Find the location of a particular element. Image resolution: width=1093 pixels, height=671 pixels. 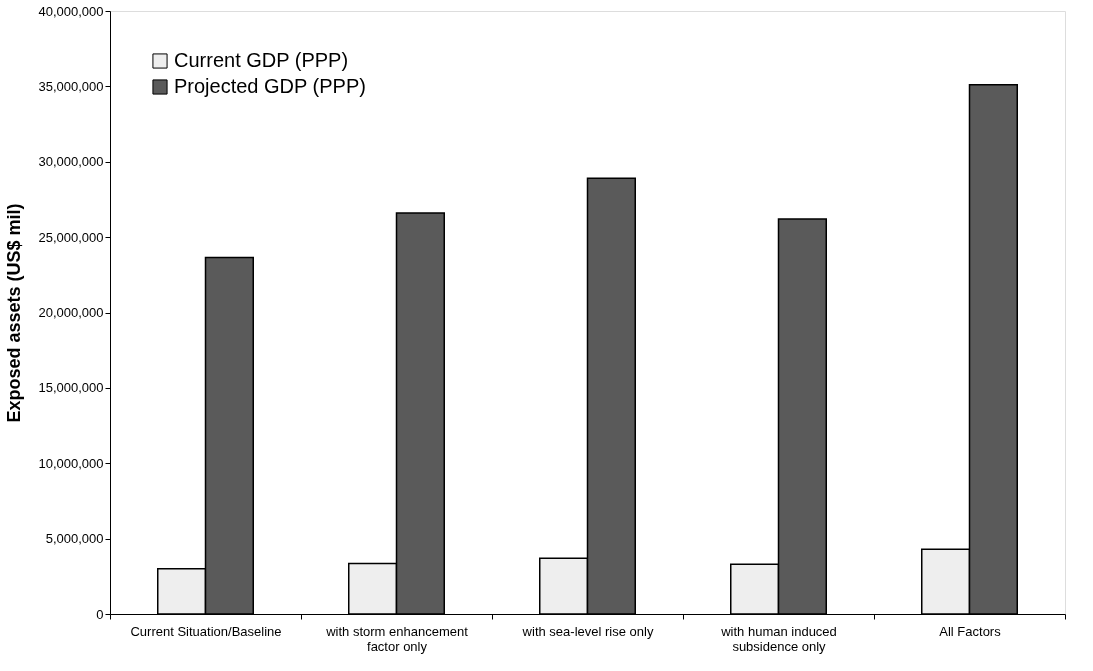

x-tick-label: with sea-level rise only is located at coordinates (587, 631).